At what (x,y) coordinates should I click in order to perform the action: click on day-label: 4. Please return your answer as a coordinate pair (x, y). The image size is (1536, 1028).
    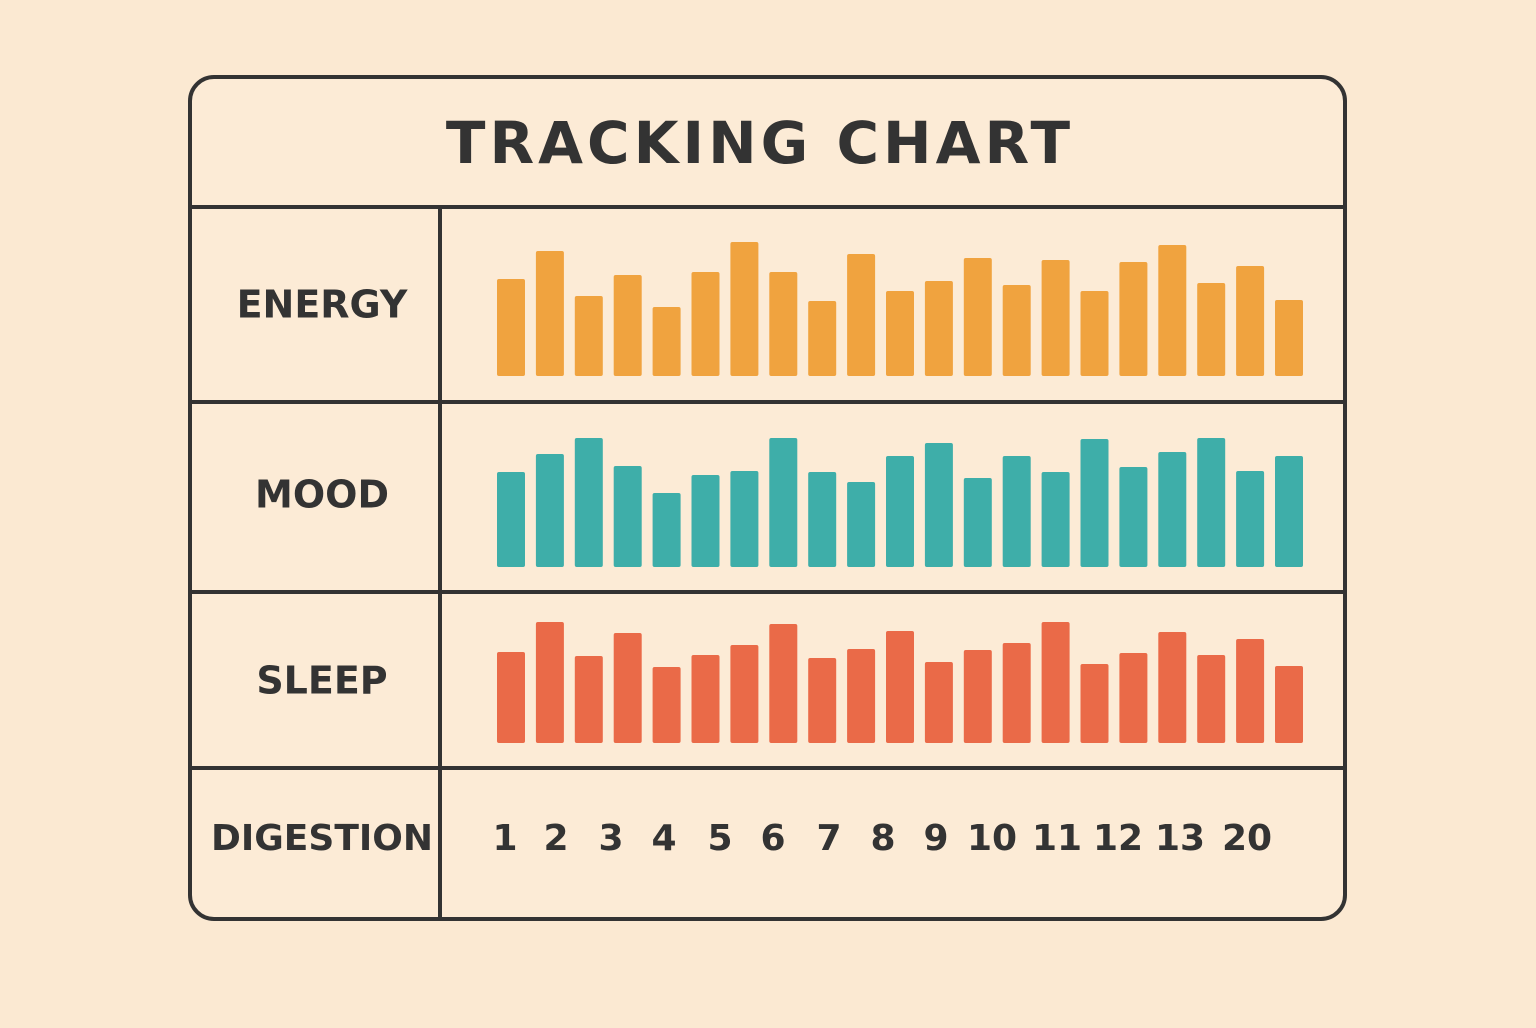
    Looking at the image, I should click on (663, 838).